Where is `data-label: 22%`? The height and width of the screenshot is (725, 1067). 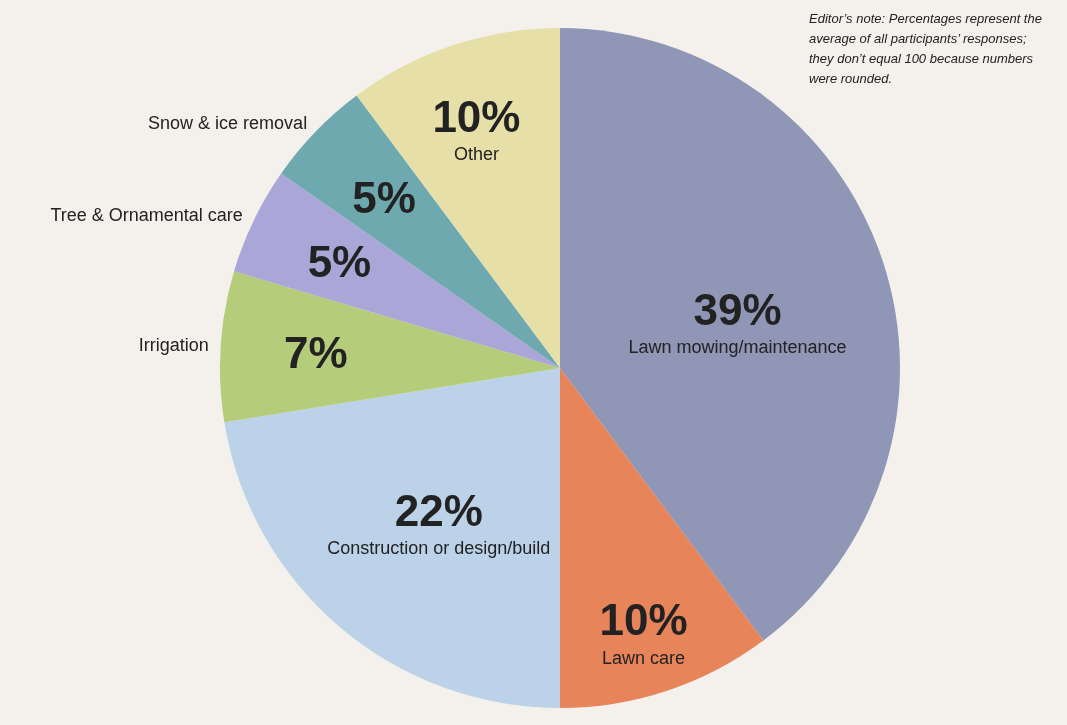
data-label: 22% is located at coordinates (438, 510).